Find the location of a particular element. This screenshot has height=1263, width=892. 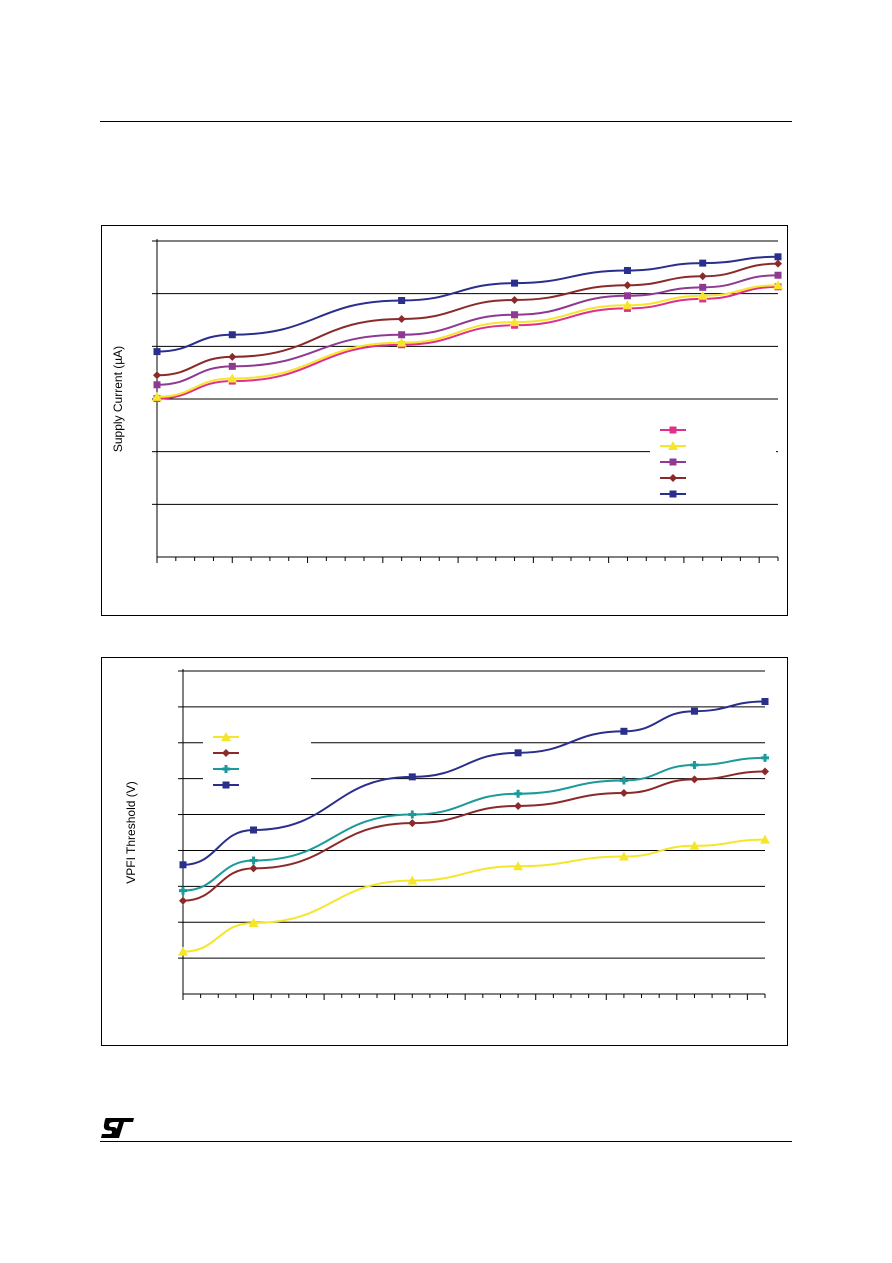

vpfi-threshold-legend-box is located at coordinates (257, 761).